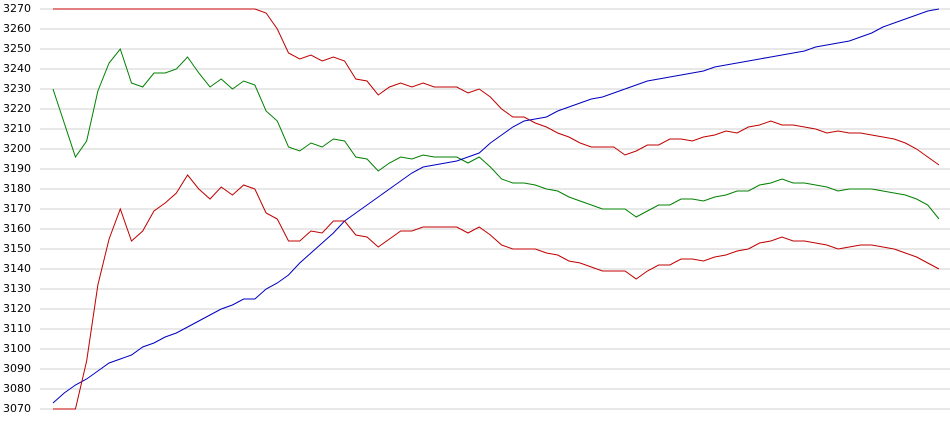  What do you see at coordinates (17, 408) in the screenshot?
I see `y-tick-label: 3070` at bounding box center [17, 408].